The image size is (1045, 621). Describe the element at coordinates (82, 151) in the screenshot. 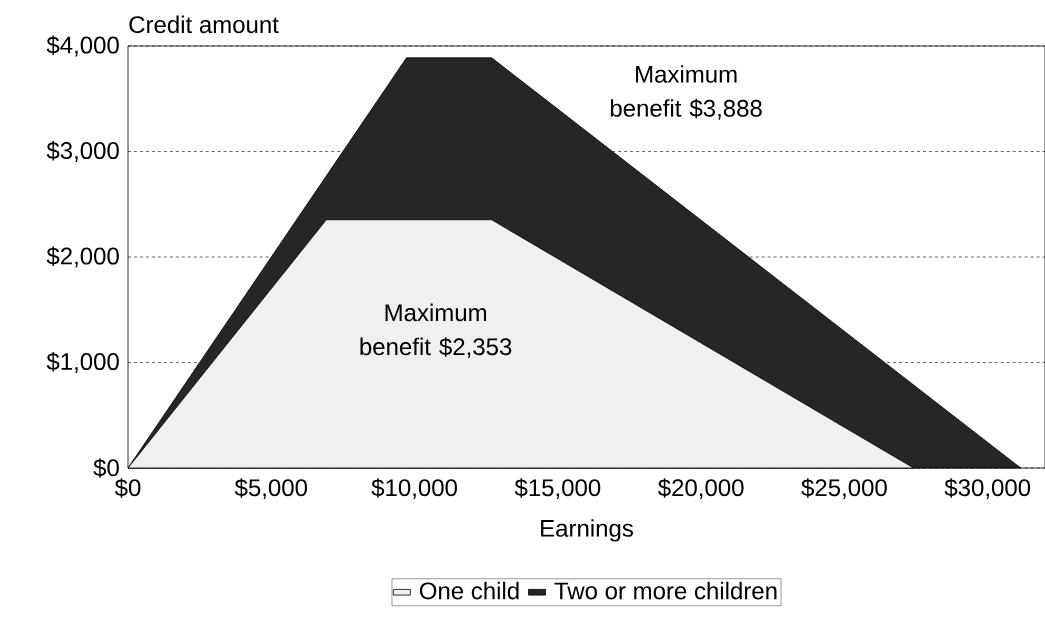

I see `y-tick-label: $3,000` at that location.